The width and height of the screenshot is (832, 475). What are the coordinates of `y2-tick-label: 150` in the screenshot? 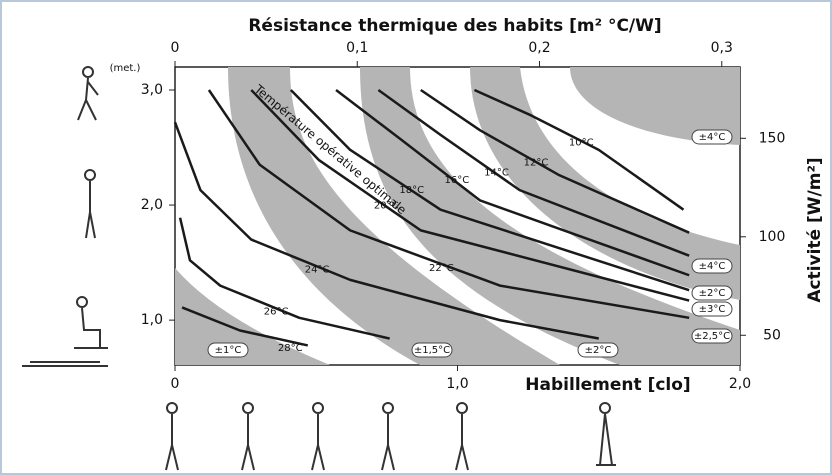 It's located at (772, 138).